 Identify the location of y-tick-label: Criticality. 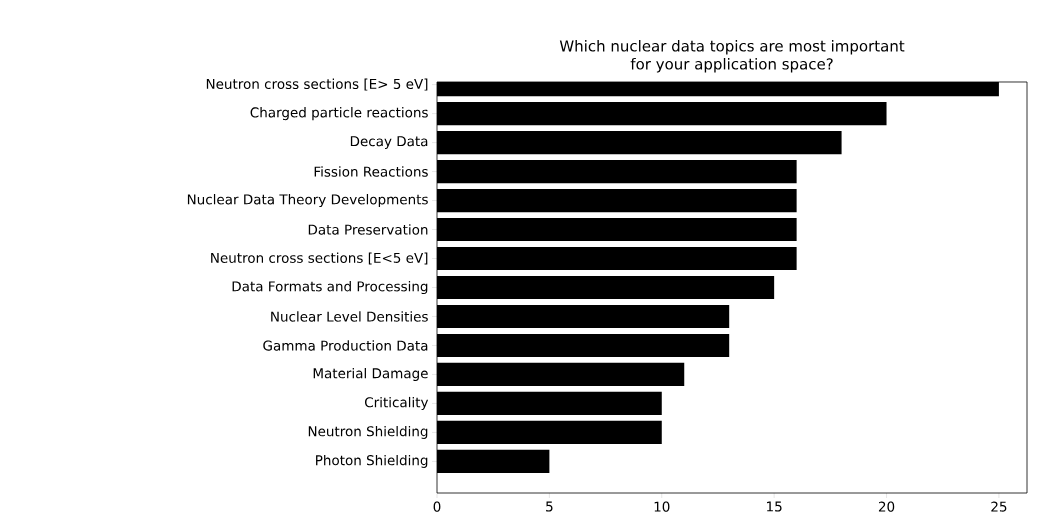
(397, 403).